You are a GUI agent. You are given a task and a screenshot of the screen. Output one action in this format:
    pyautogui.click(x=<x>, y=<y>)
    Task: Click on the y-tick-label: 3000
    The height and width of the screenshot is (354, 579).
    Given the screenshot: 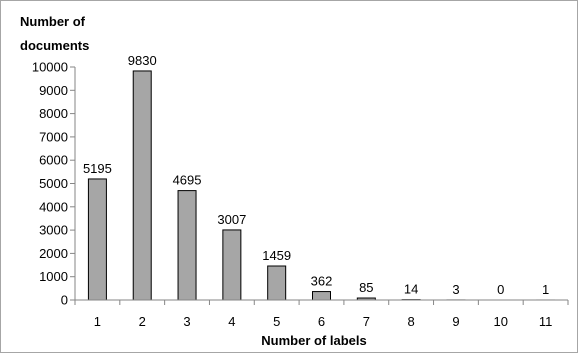 What is the action you would take?
    pyautogui.click(x=53, y=230)
    